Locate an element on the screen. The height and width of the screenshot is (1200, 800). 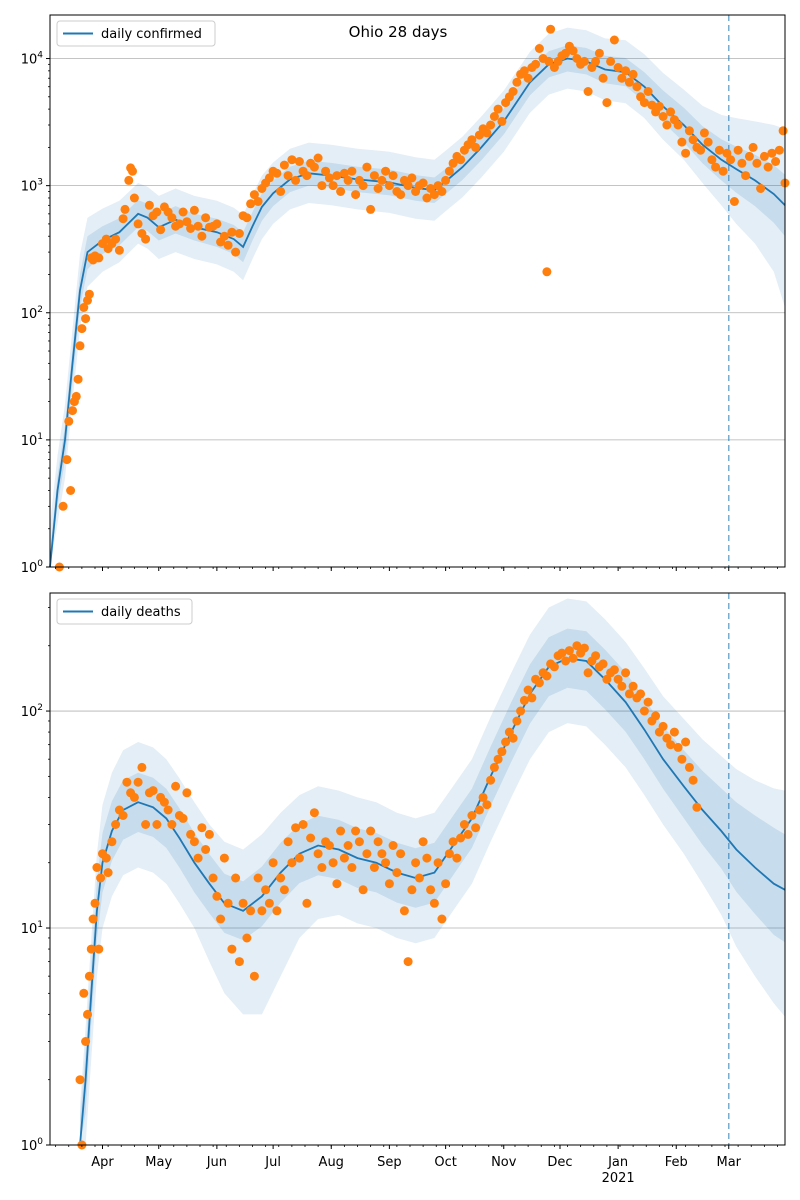
x-tick-label: Apr is located at coordinates (102, 1162).